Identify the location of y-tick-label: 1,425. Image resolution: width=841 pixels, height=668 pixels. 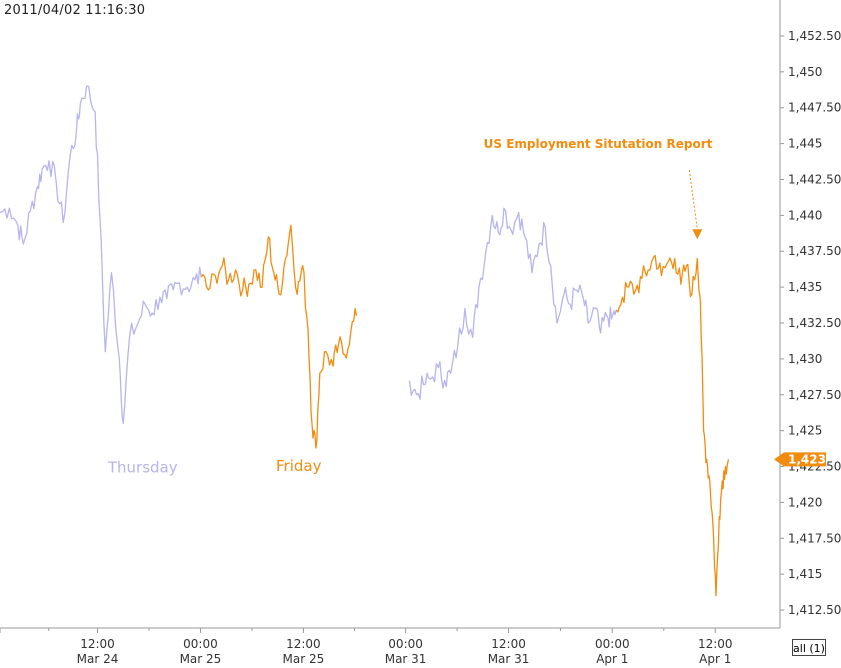
(805, 431).